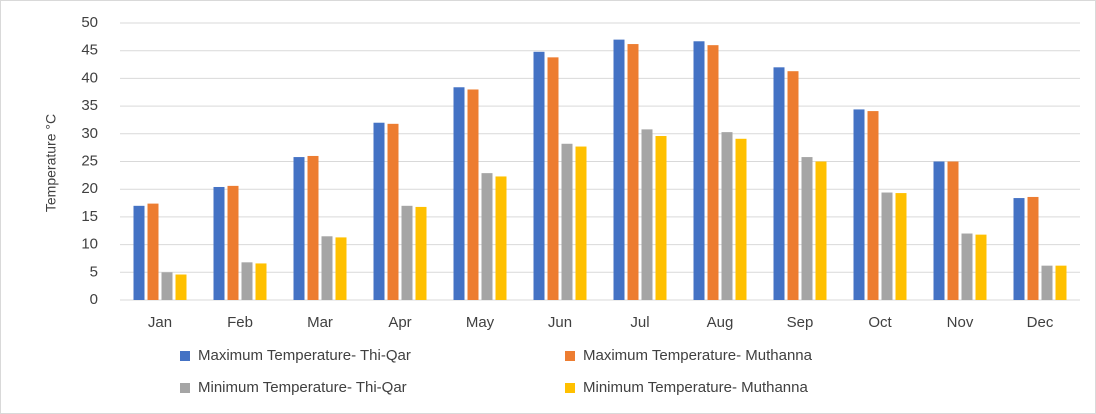 The width and height of the screenshot is (1096, 414). What do you see at coordinates (89, 105) in the screenshot?
I see `y-tick-label: 35` at bounding box center [89, 105].